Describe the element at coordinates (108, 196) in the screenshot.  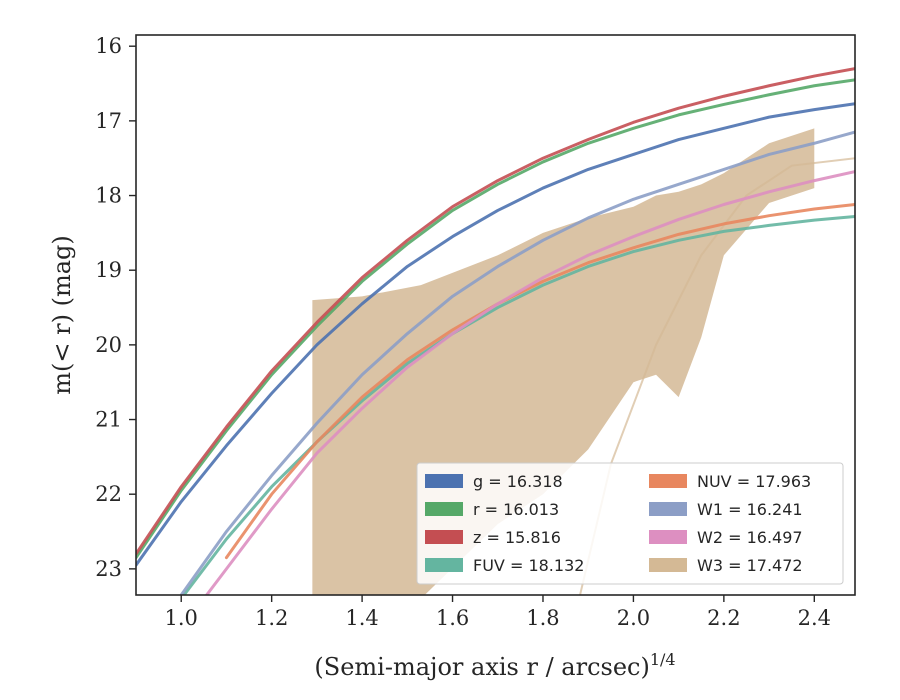
I see `y-tick-label: 18` at that location.